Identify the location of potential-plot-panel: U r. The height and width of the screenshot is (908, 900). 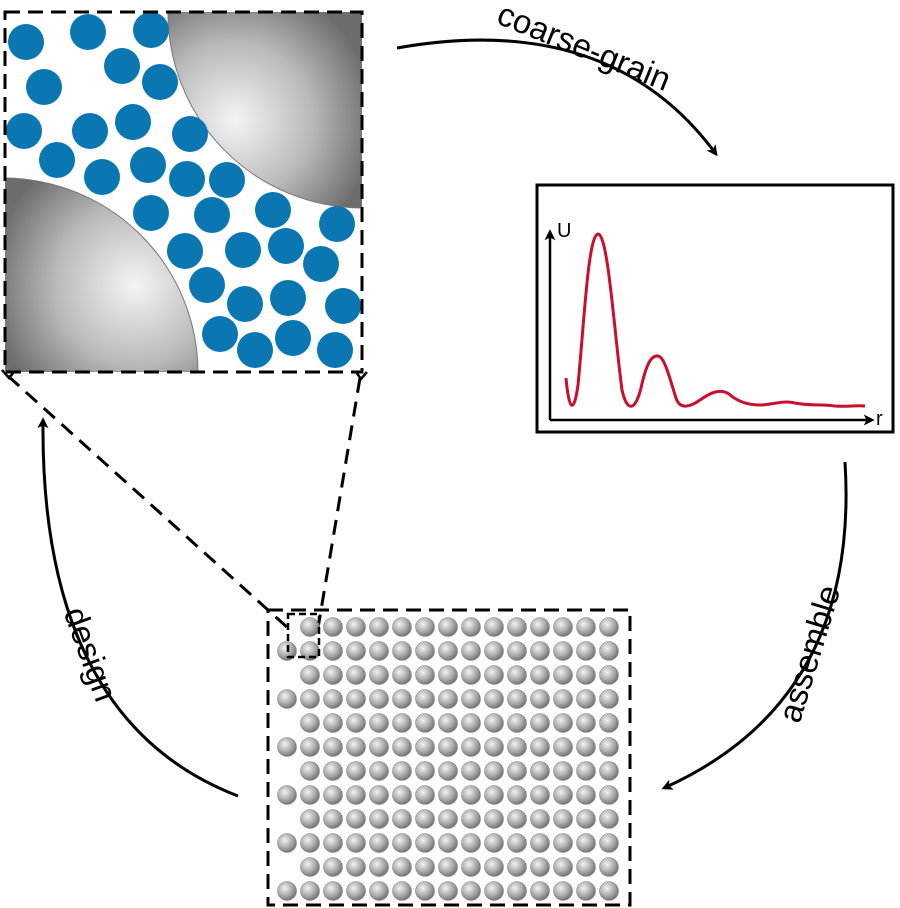
(715, 308).